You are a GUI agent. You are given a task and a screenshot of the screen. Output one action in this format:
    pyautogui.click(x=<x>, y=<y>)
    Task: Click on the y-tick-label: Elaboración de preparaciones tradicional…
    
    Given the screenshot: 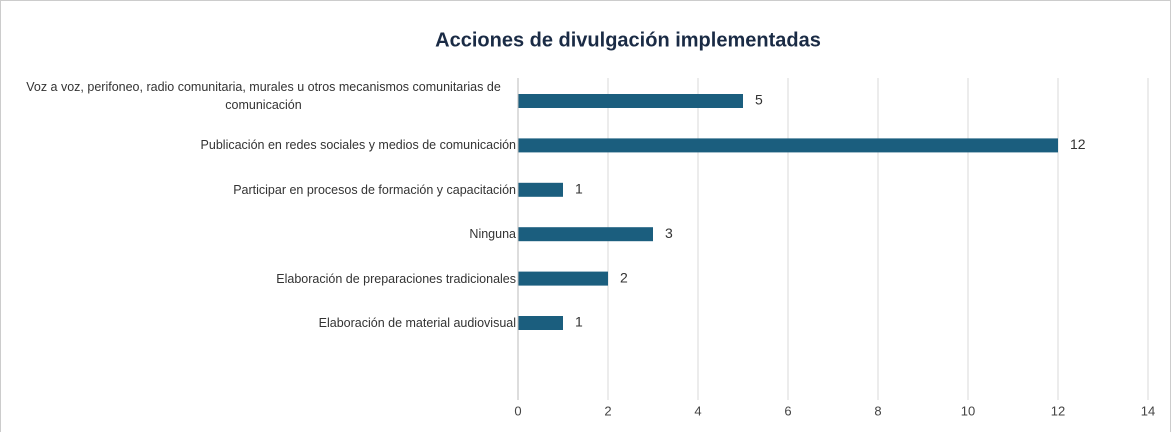 What is the action you would take?
    pyautogui.click(x=396, y=278)
    